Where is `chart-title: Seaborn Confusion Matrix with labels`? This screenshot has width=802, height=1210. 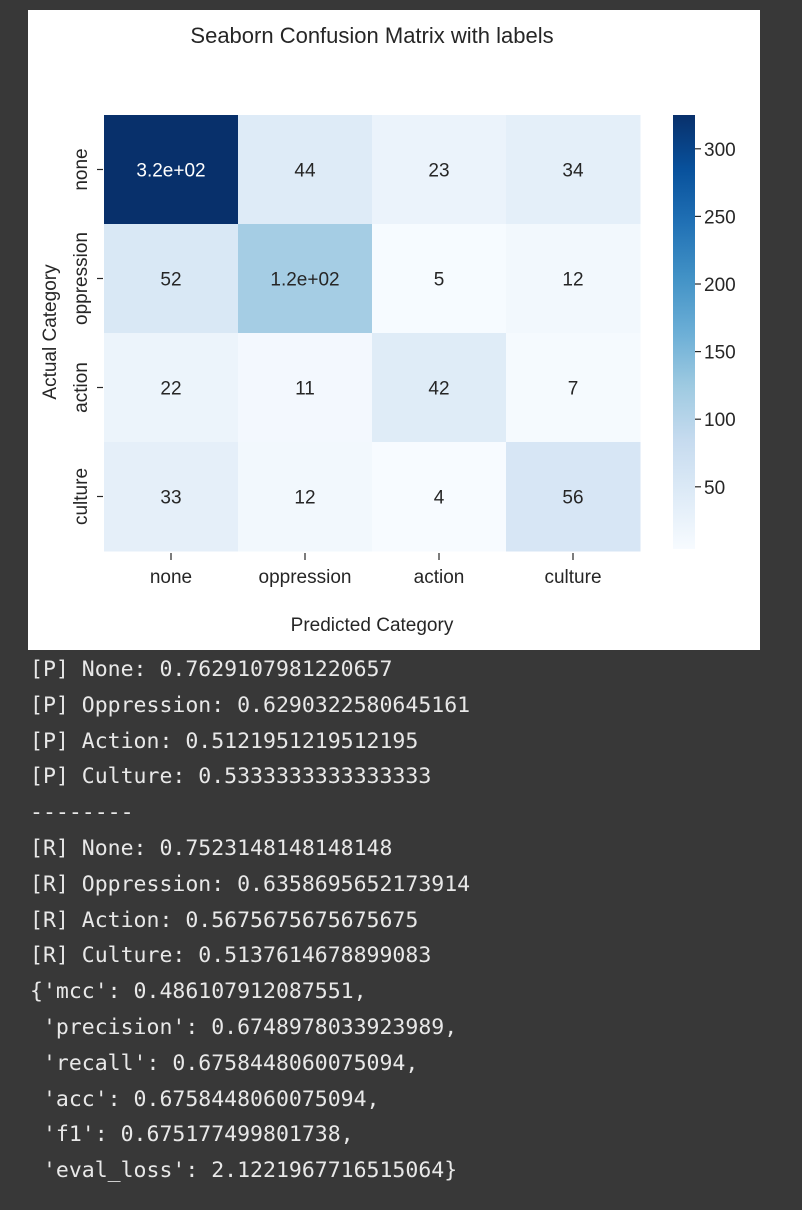
chart-title: Seaborn Confusion Matrix with labels is located at coordinates (371, 35).